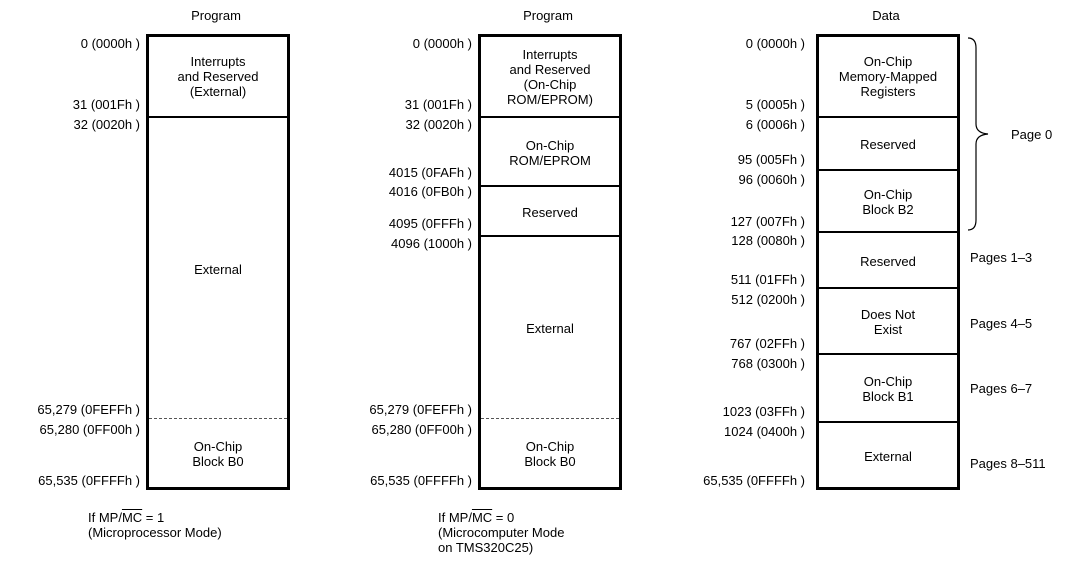 The width and height of the screenshot is (1069, 562). What do you see at coordinates (430, 191) in the screenshot?
I see `address-label: 4016 (0FB0h )` at bounding box center [430, 191].